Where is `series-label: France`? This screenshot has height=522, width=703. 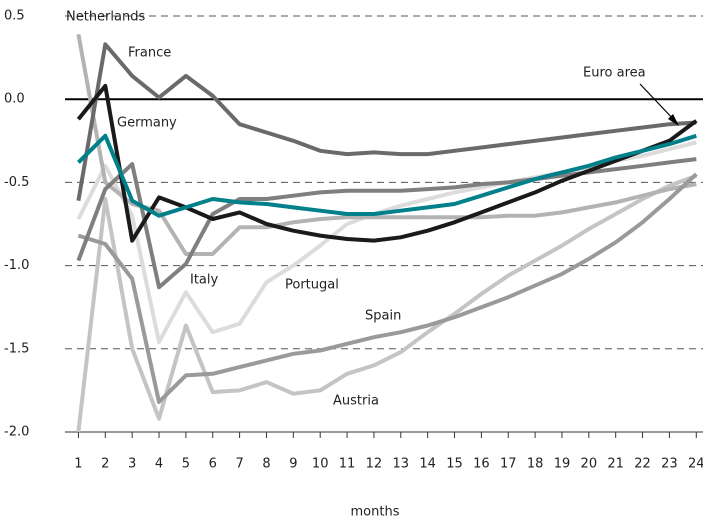 series-label: France is located at coordinates (149, 53).